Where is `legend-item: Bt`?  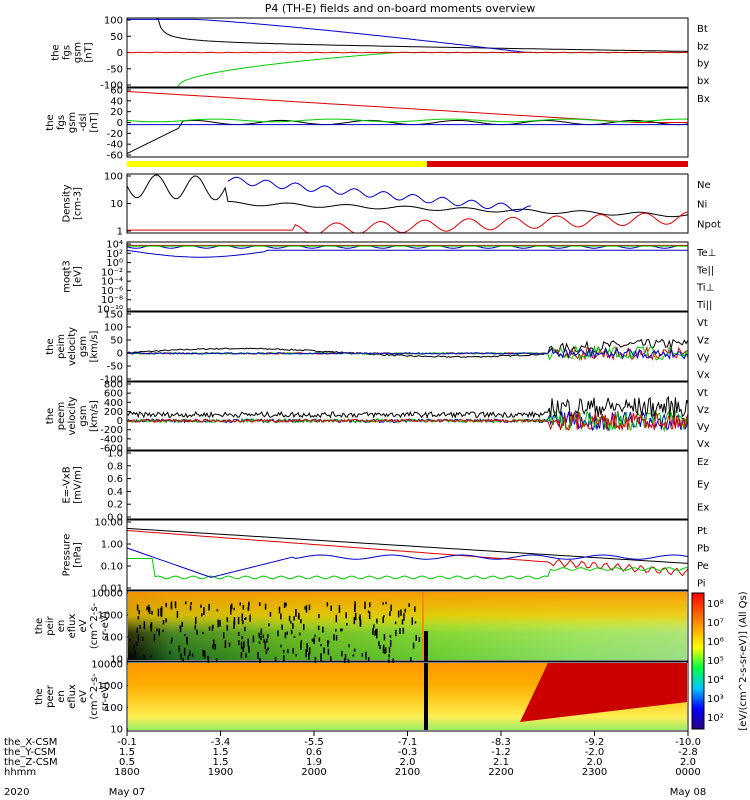 legend-item: Bt is located at coordinates (702, 29).